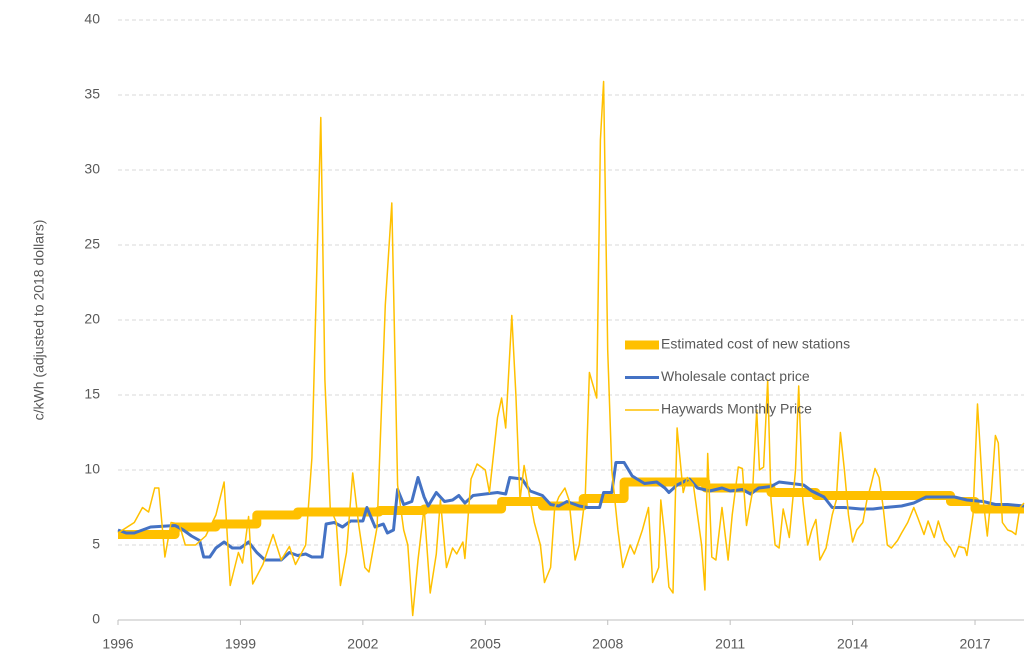  What do you see at coordinates (92, 94) in the screenshot?
I see `y-tick-label: 35` at bounding box center [92, 94].